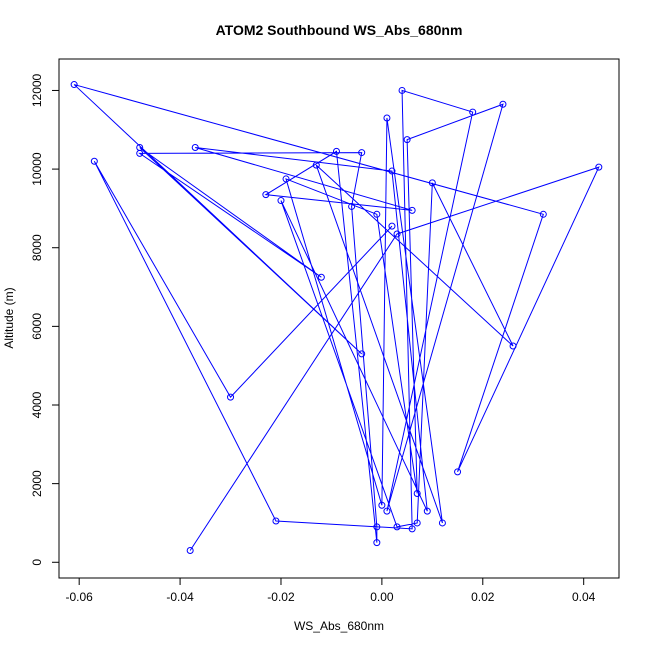 This screenshot has height=650, width=650. I want to click on y-tick-label: 6000, so click(37, 326).